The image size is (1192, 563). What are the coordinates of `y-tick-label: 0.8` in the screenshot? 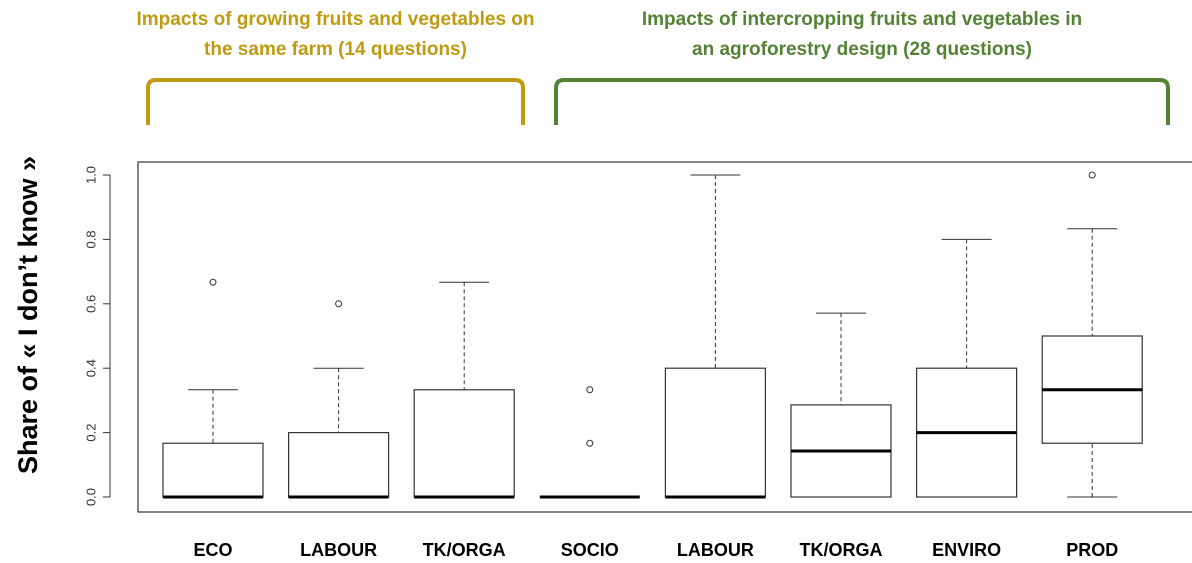 It's located at (90, 239).